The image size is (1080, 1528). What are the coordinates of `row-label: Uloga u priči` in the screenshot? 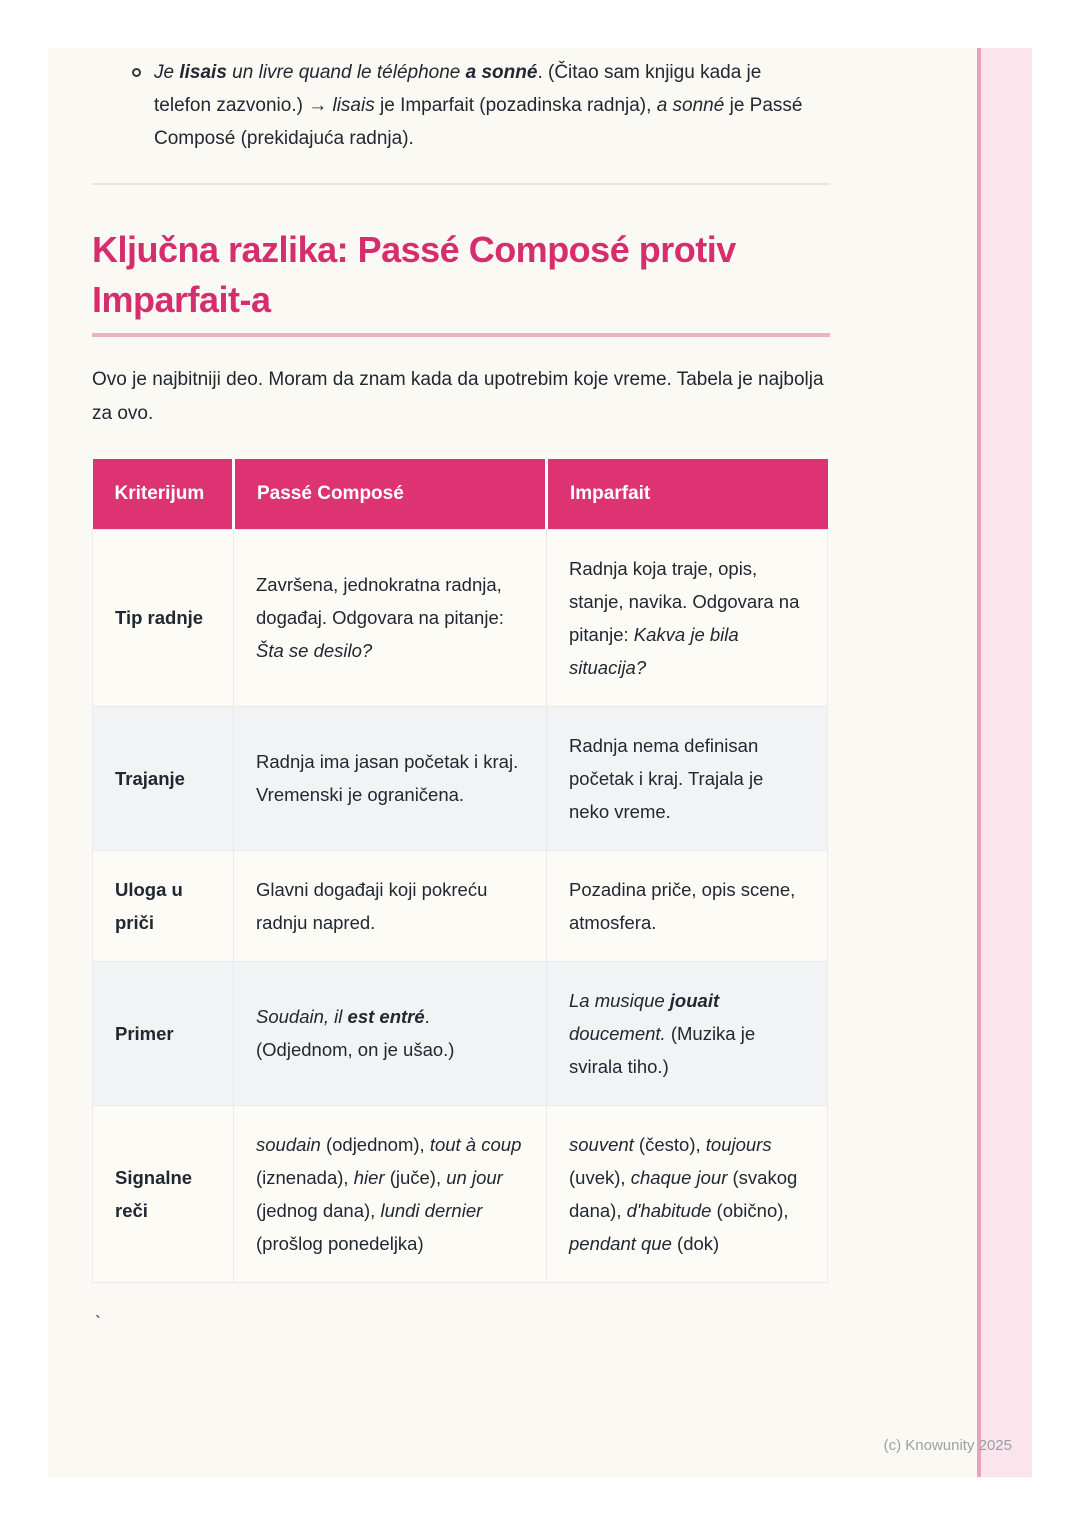 It's located at (163, 905).